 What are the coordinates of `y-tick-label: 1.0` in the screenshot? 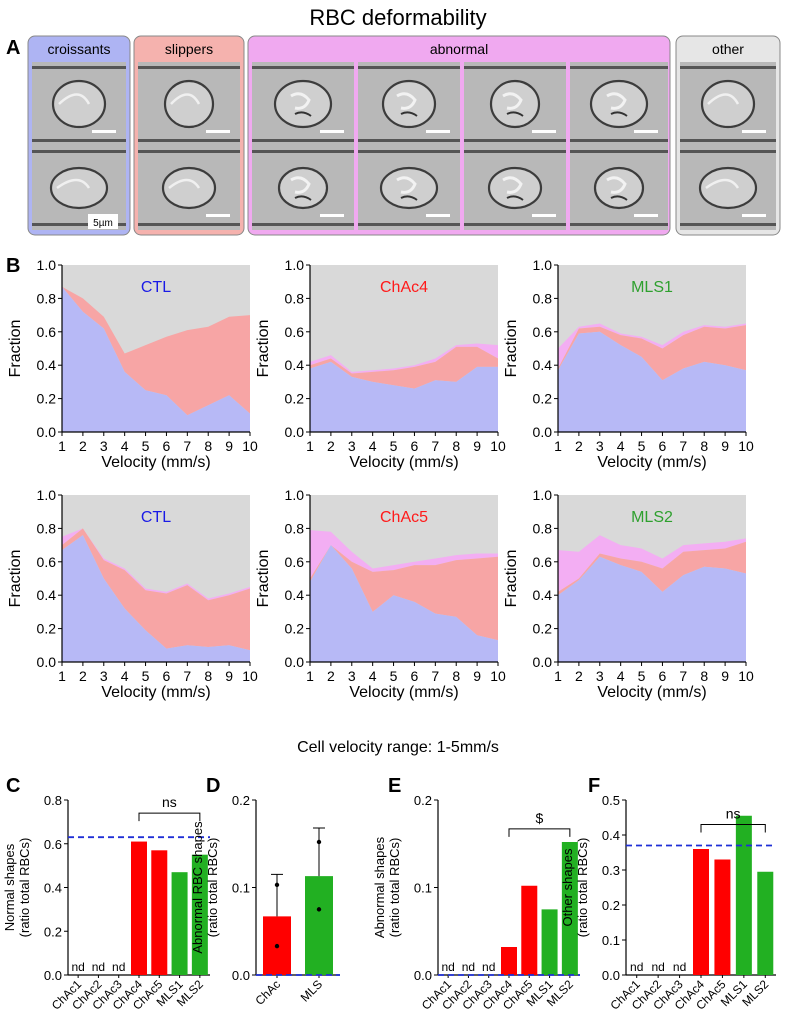 It's located at (47, 265).